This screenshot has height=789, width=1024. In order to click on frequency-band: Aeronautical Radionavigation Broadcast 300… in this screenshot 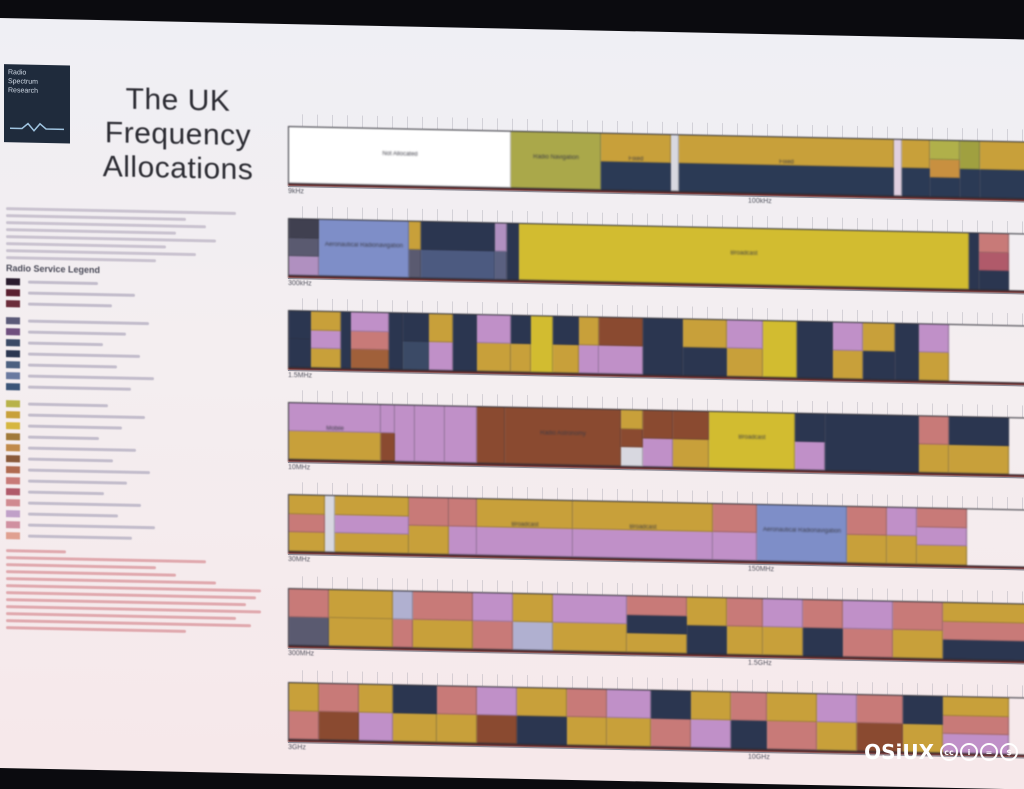, I will do `click(656, 250)`.